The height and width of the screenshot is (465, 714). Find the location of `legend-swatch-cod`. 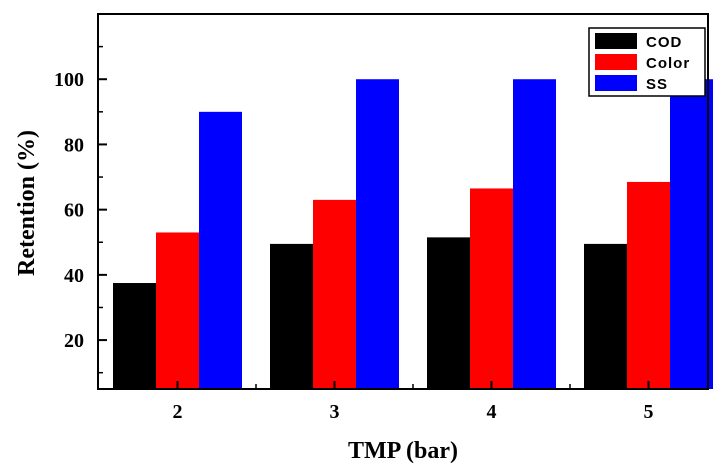

legend-swatch-cod is located at coordinates (616, 41).